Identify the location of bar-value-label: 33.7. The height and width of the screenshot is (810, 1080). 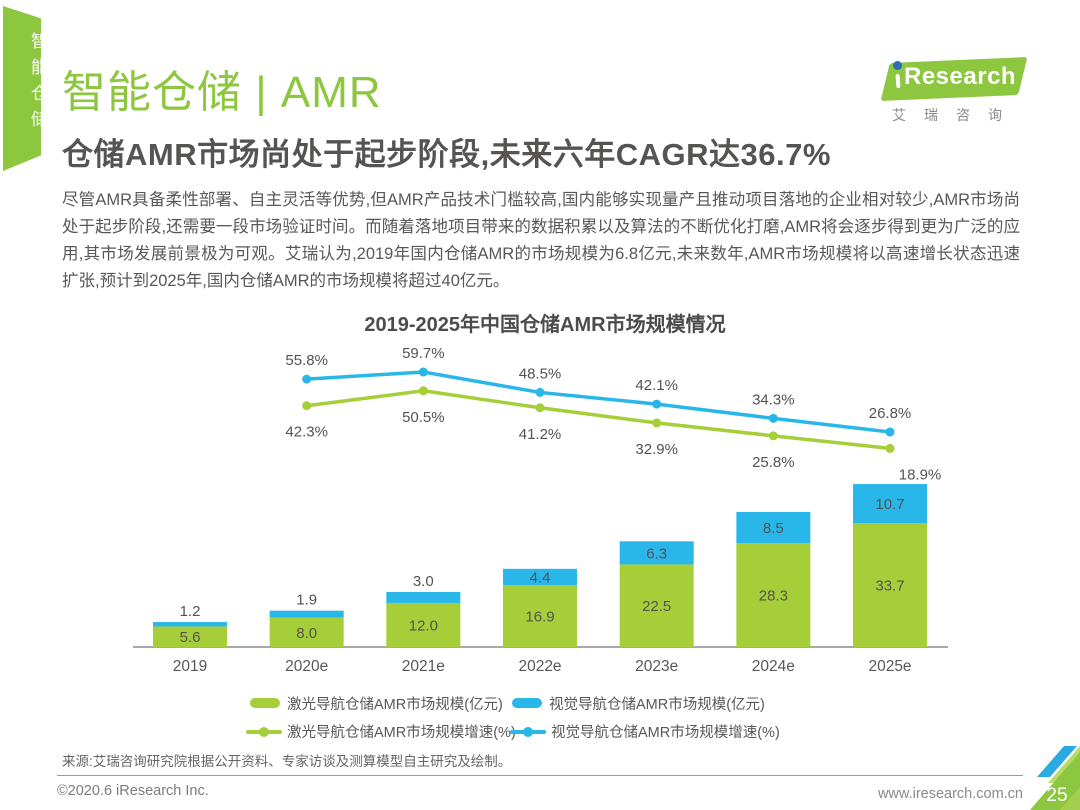
(889, 586).